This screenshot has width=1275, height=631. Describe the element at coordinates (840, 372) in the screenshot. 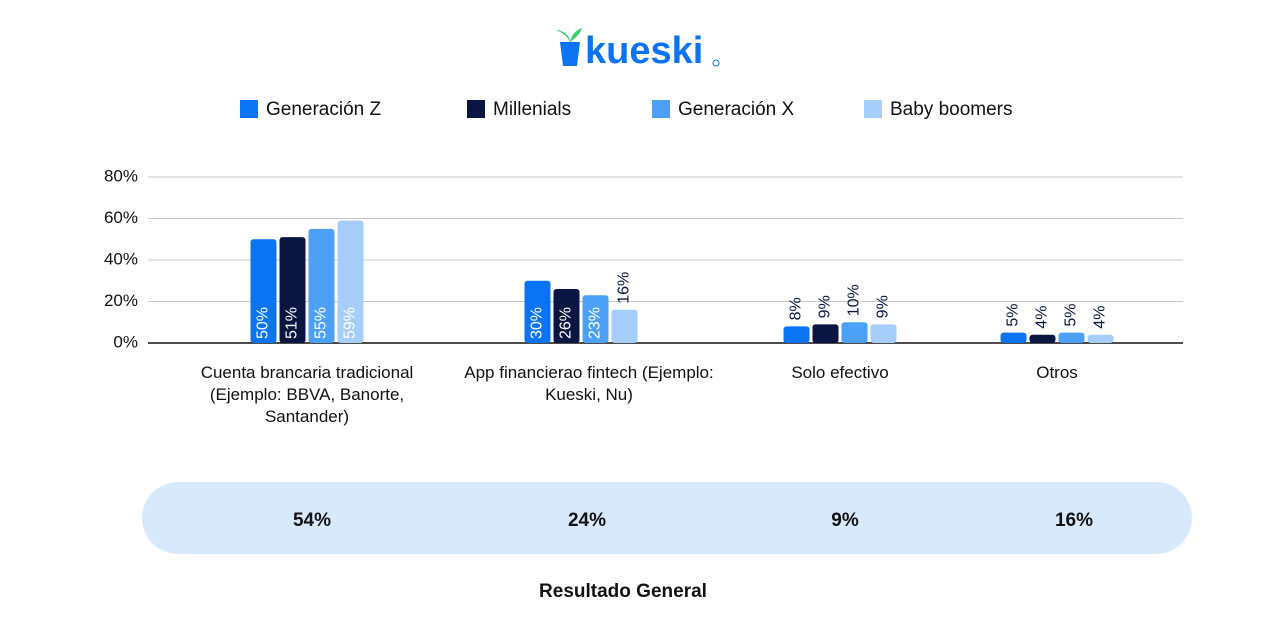

I see `x-tick-label: Solo efectivo` at that location.